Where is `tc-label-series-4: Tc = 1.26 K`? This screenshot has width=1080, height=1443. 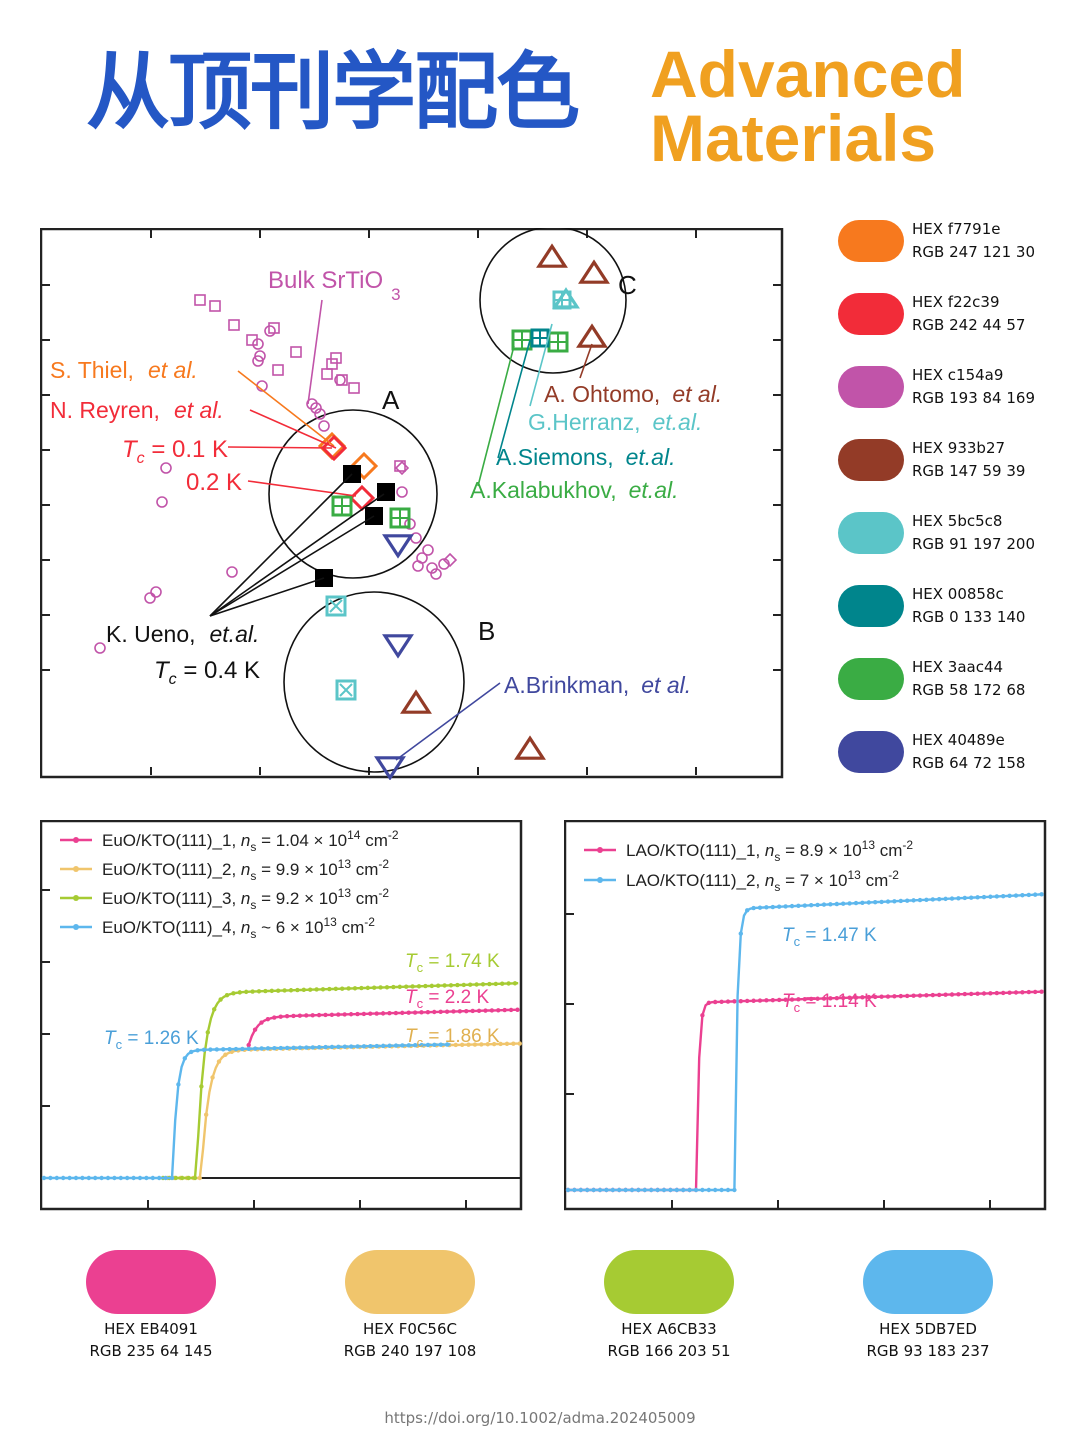 tc-label-series-4: Tc = 1.26 K is located at coordinates (151, 1040).